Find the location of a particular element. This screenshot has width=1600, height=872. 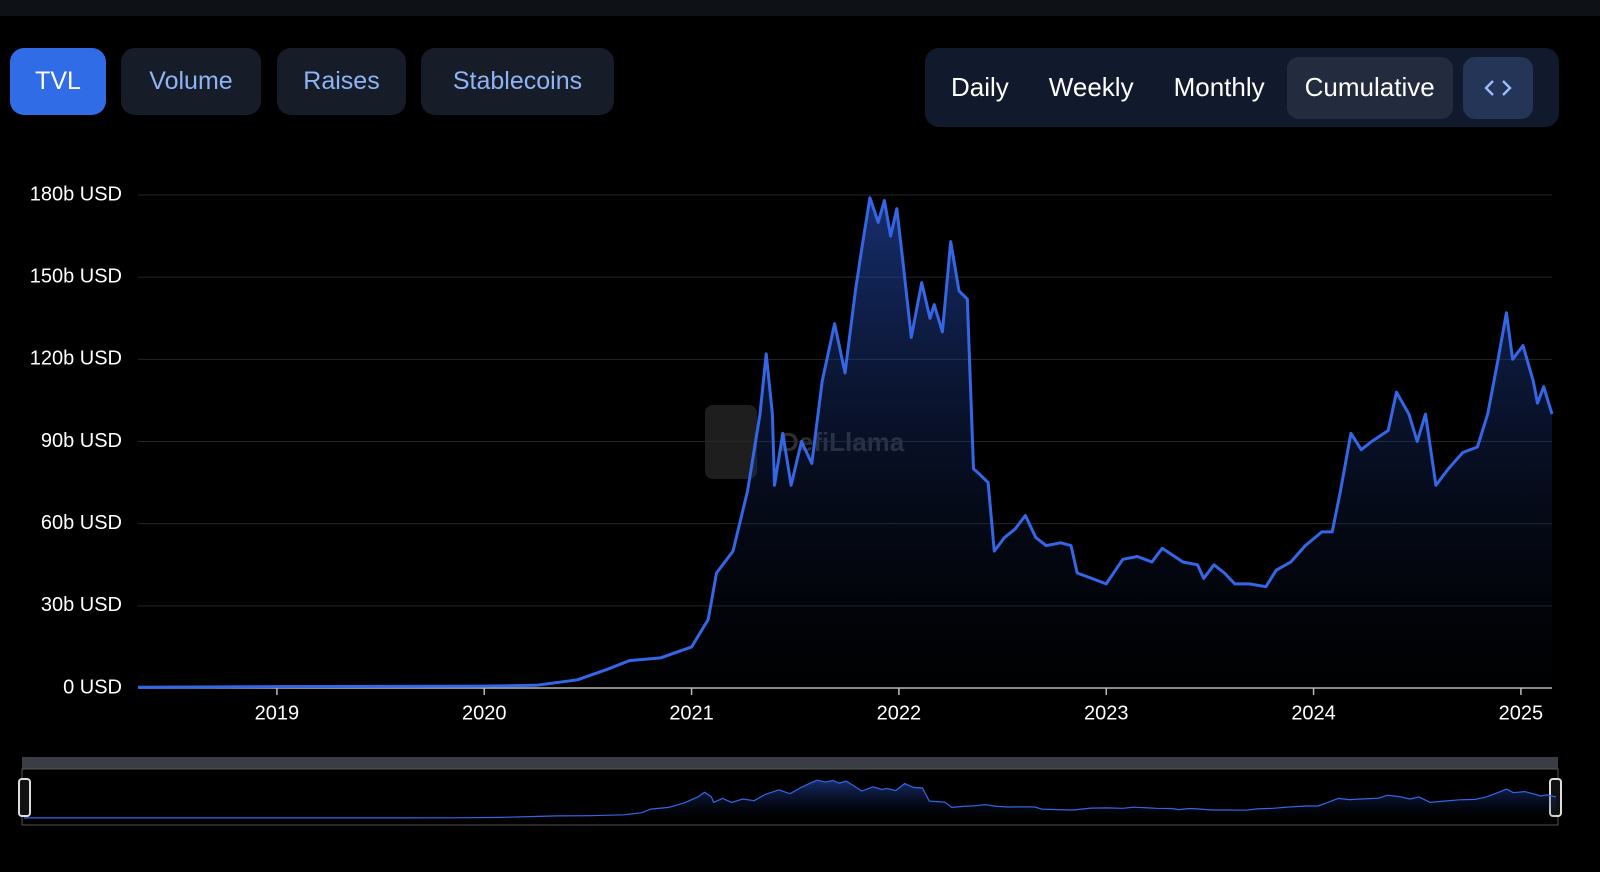

tab: TVL is located at coordinates (58, 81).